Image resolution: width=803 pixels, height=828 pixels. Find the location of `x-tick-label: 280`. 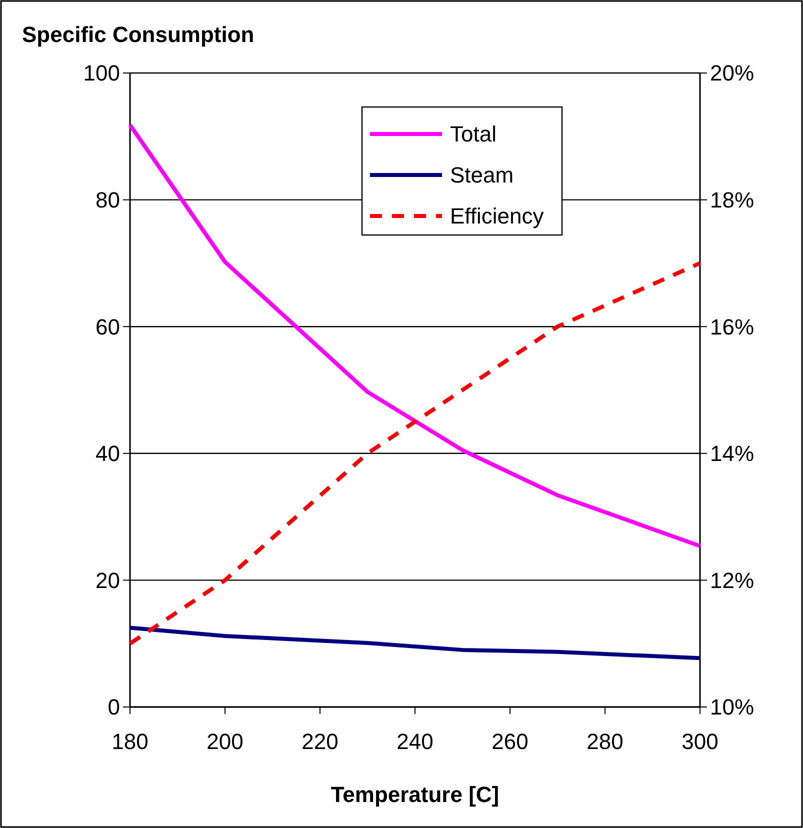

x-tick-label: 280 is located at coordinates (605, 741).